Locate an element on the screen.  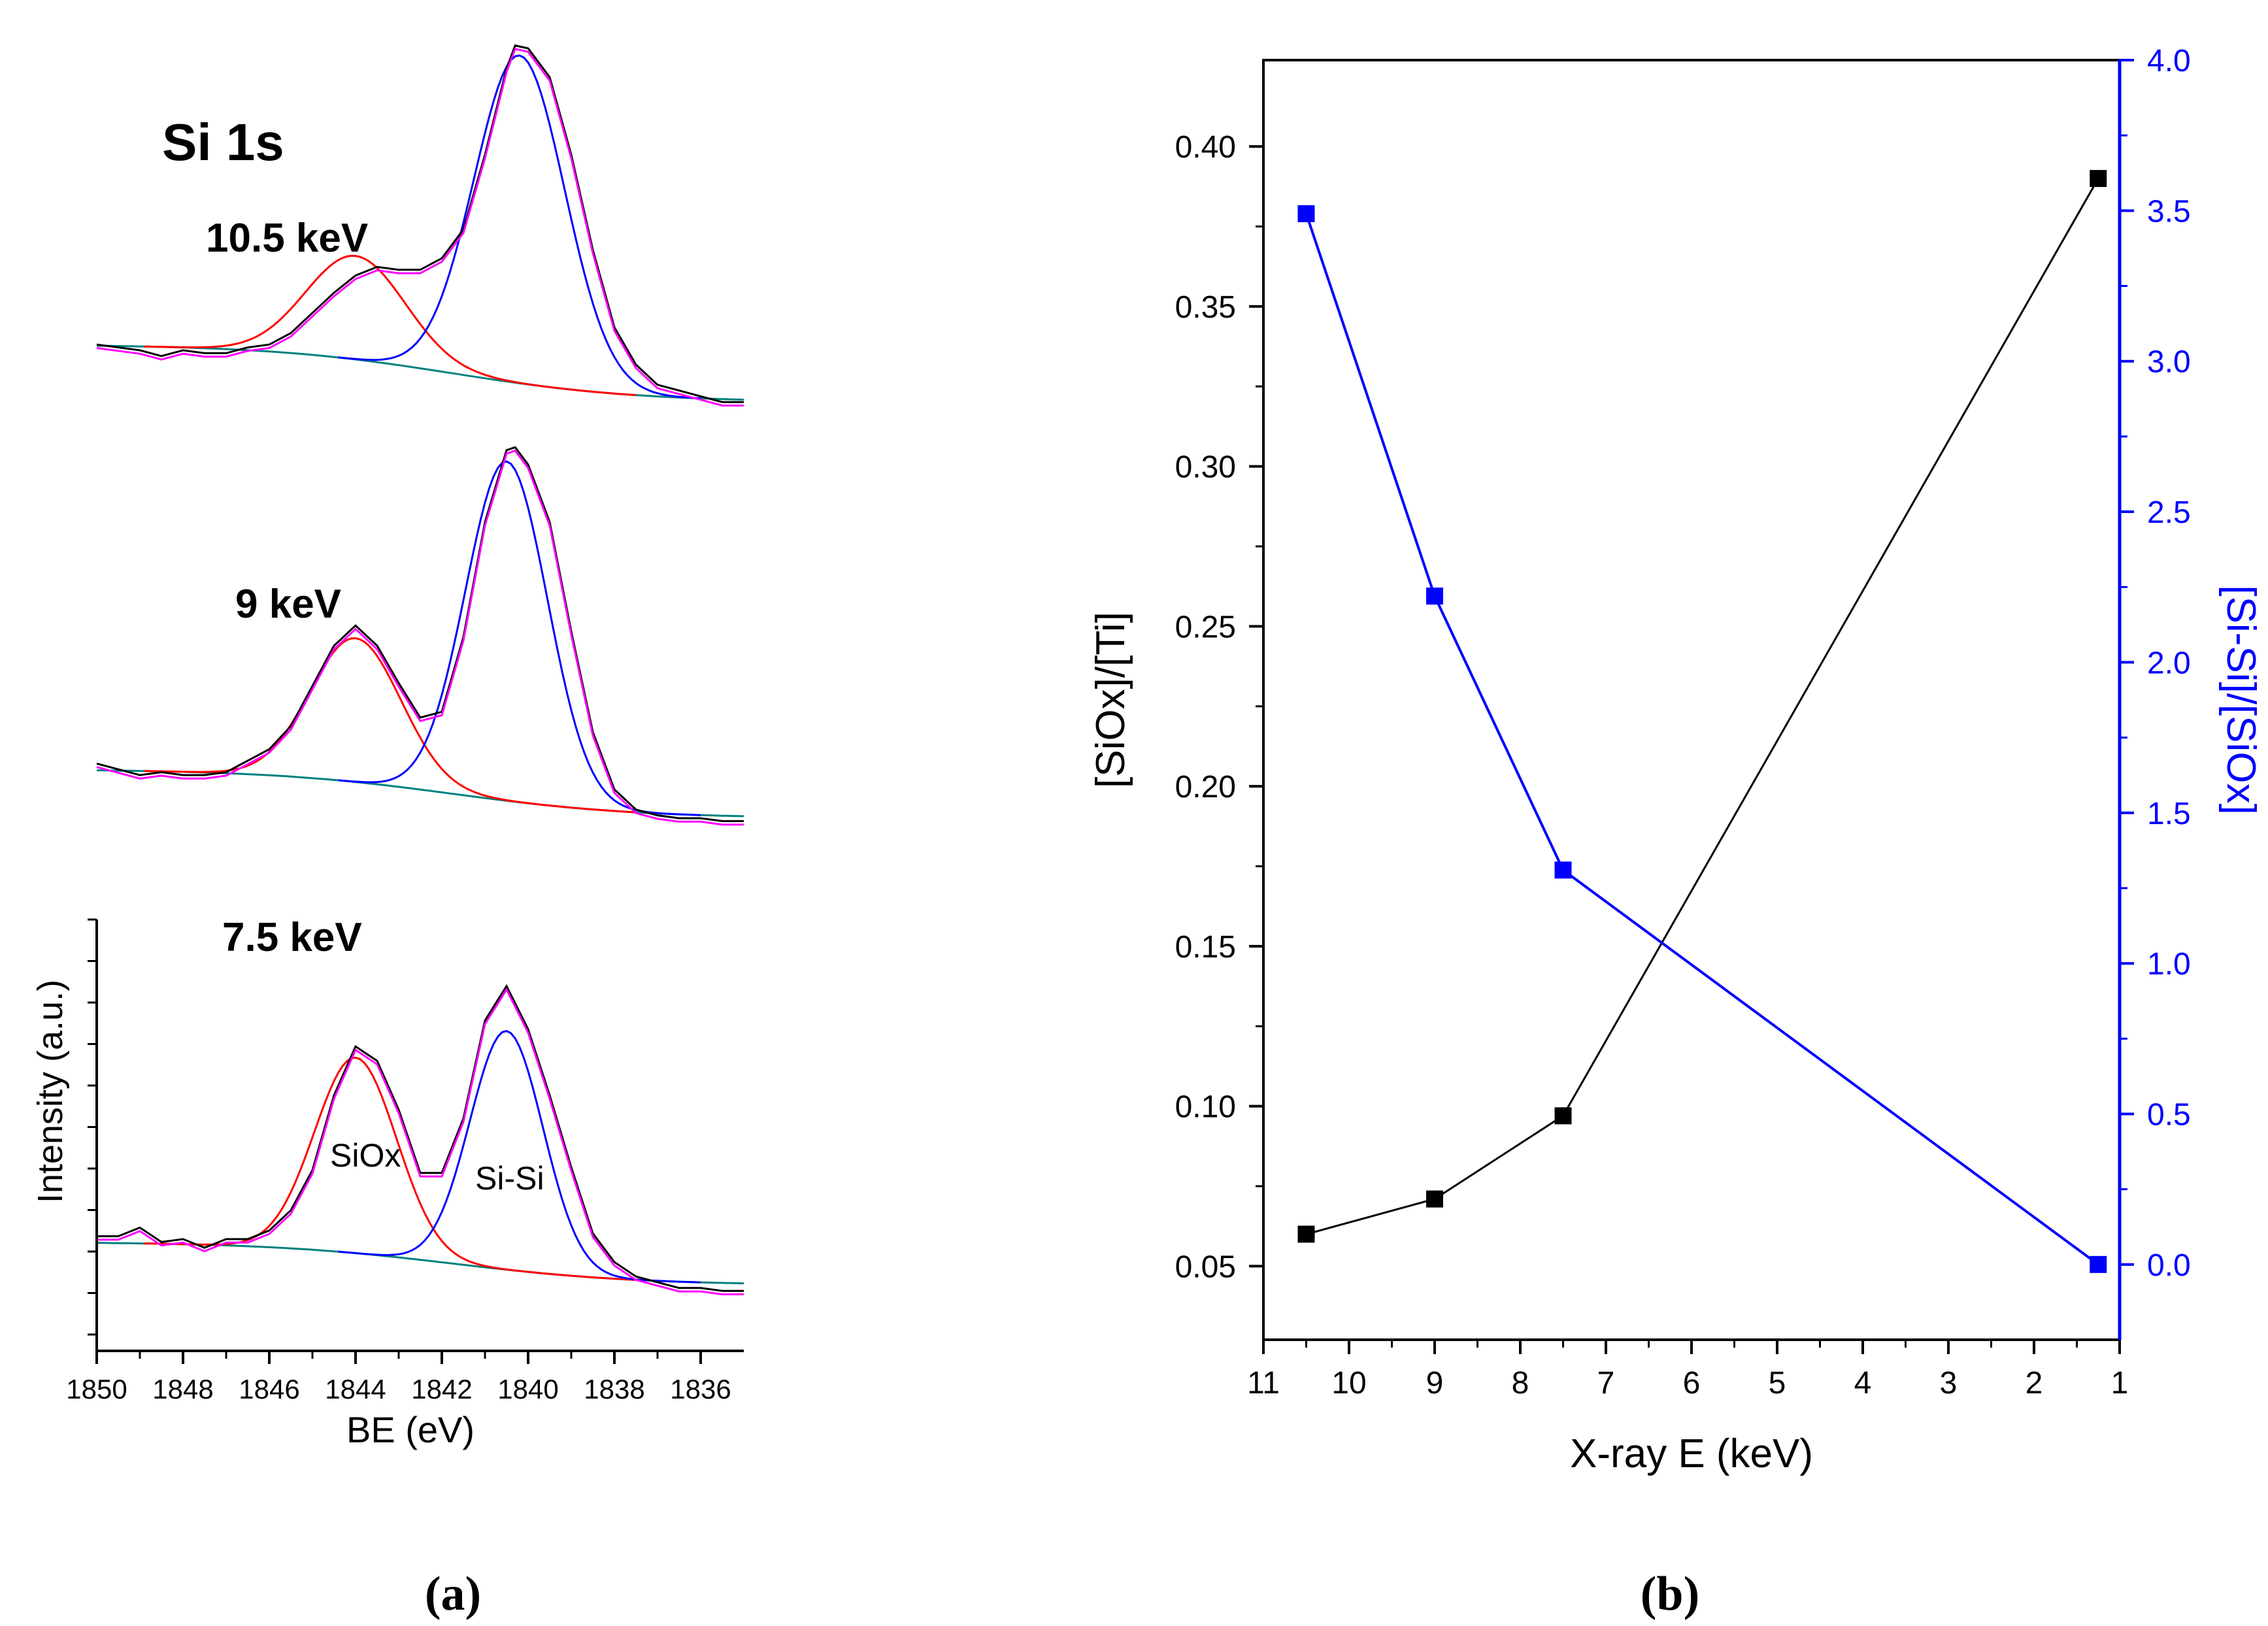
left-y-tick-label: 0.25 is located at coordinates (1205, 627).